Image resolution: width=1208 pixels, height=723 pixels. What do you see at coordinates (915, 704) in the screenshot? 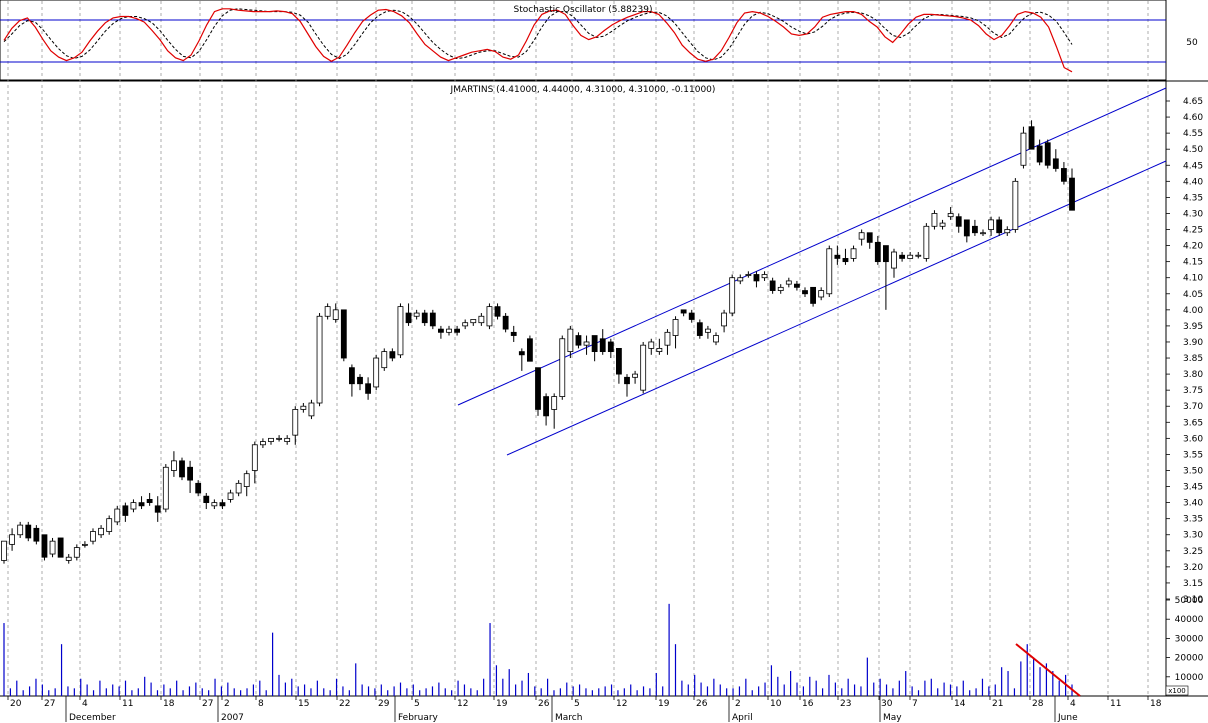
I see `x-tick-label: 7` at bounding box center [915, 704].